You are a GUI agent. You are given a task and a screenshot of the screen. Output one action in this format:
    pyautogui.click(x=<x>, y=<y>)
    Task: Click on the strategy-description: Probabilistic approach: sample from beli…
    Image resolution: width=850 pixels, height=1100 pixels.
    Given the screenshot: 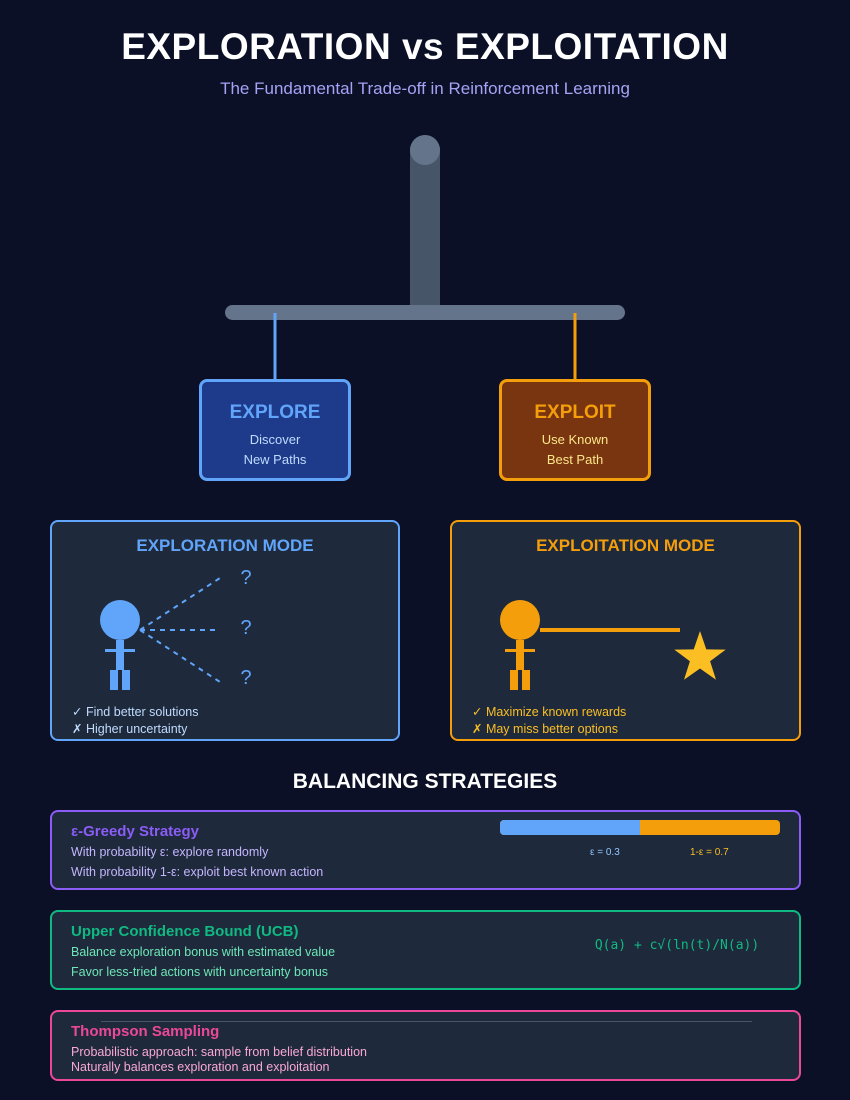 What is the action you would take?
    pyautogui.click(x=219, y=1052)
    